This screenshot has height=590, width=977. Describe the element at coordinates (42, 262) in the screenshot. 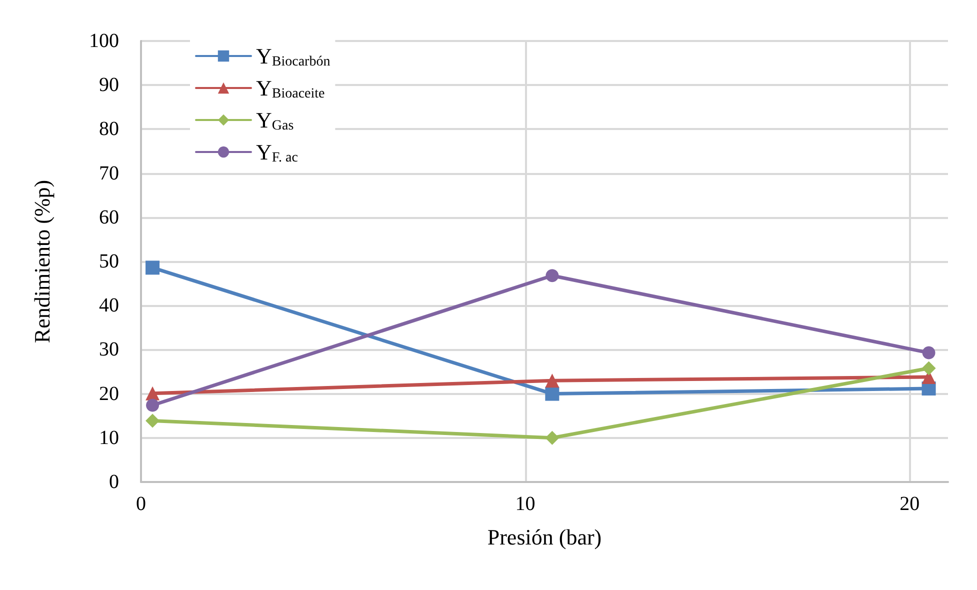

I see `y-axis-title: Rendimiento (%p)` at that location.